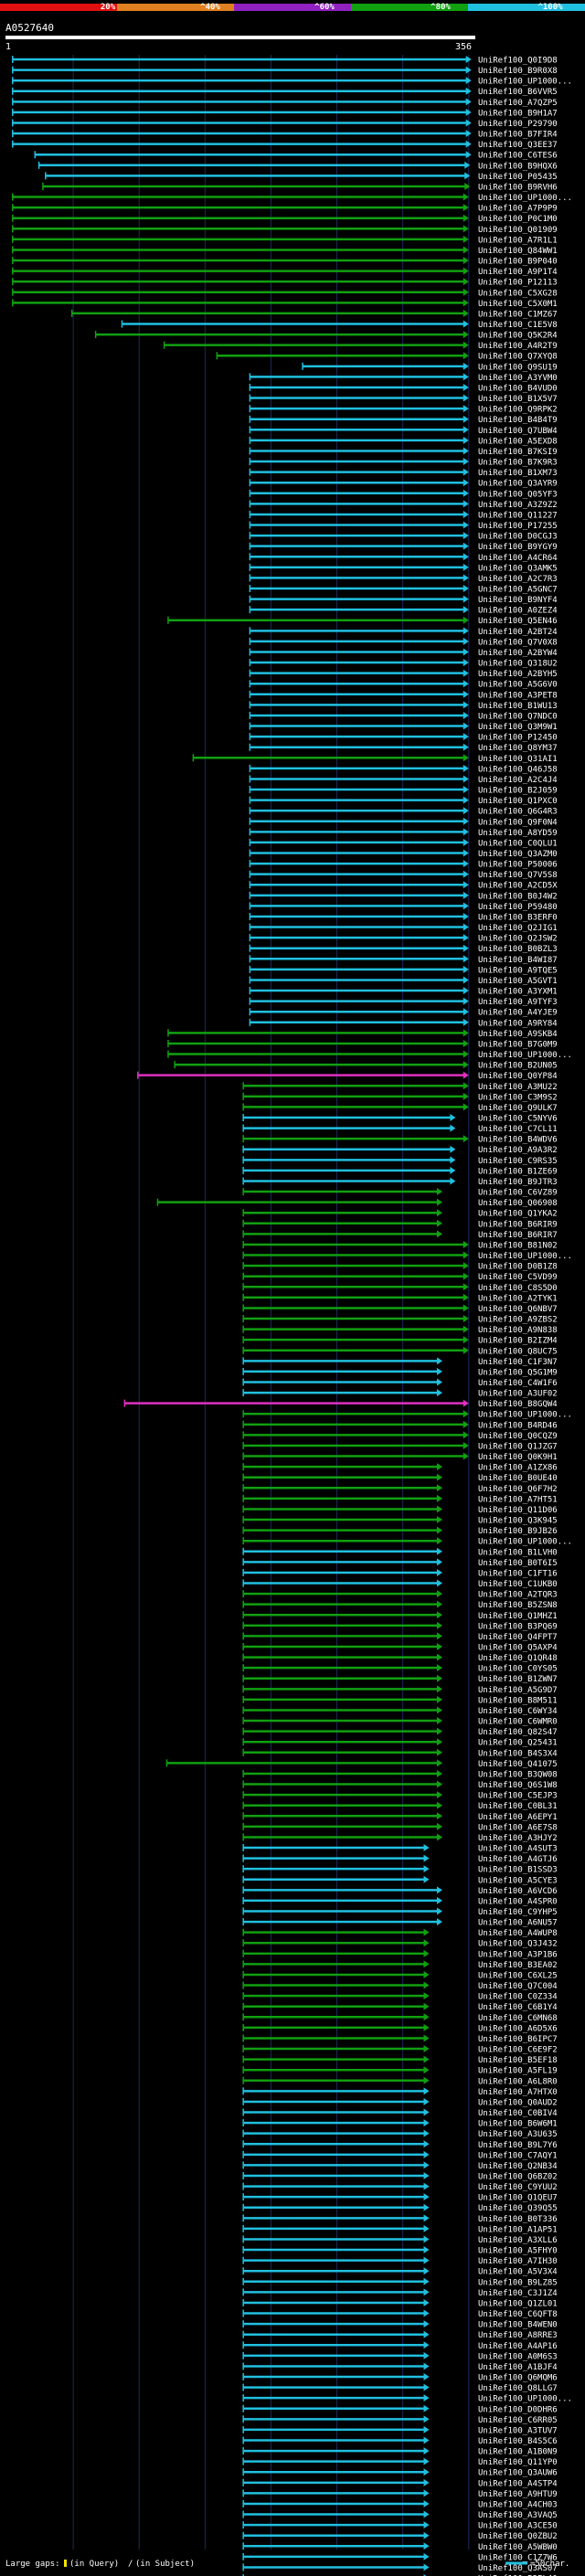 The height and width of the screenshot is (2576, 585). I want to click on hit-id-label: UniRef100_C7AQY1, so click(518, 2155).